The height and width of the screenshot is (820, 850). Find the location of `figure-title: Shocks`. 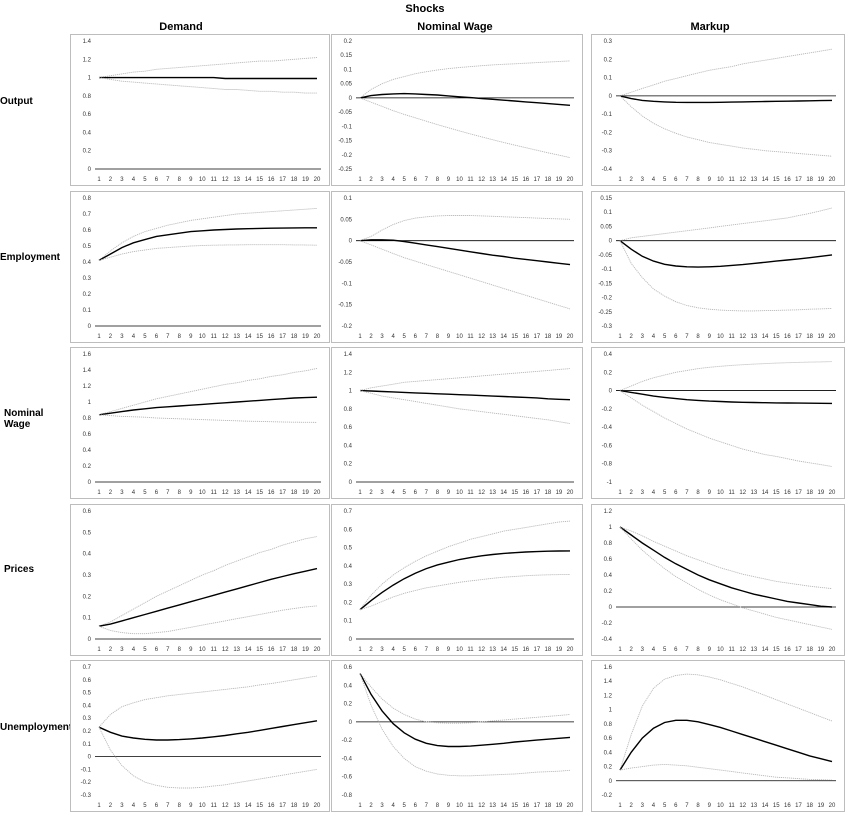

figure-title: Shocks is located at coordinates (425, 9).